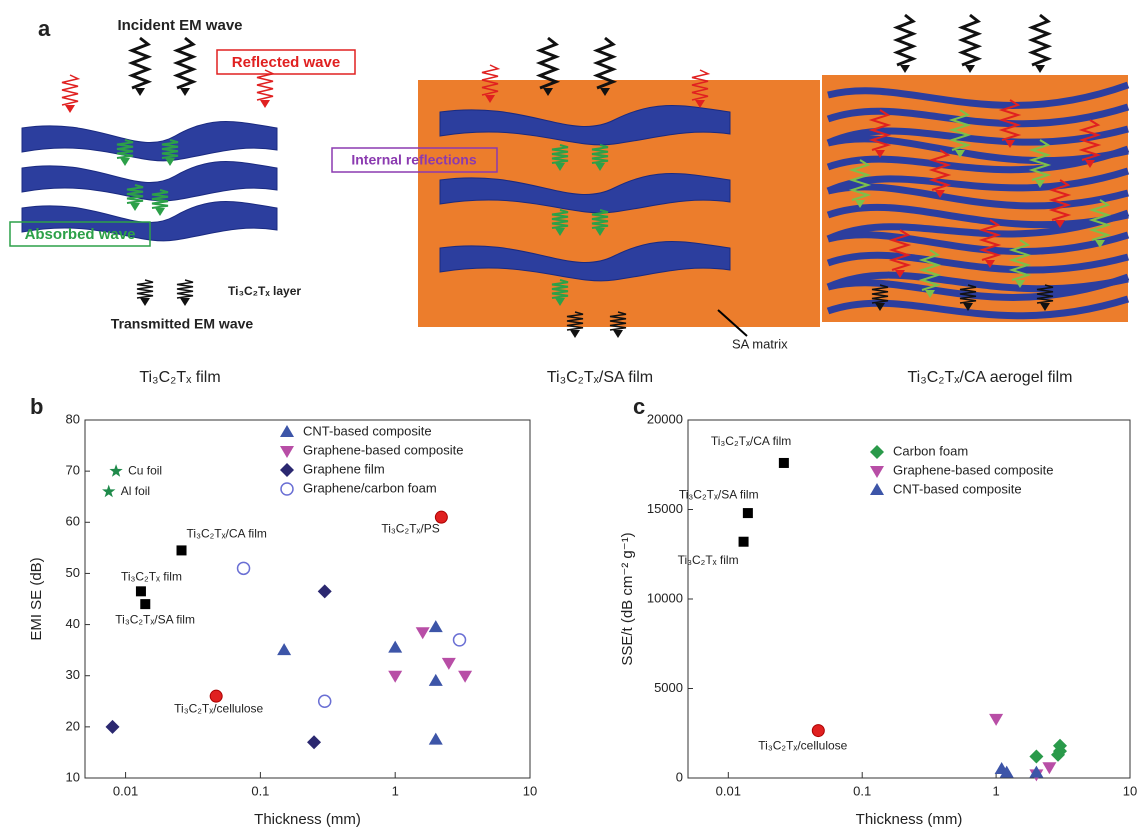 This screenshot has height=840, width=1137. I want to click on internal-label: Internal reflections, so click(413, 160).